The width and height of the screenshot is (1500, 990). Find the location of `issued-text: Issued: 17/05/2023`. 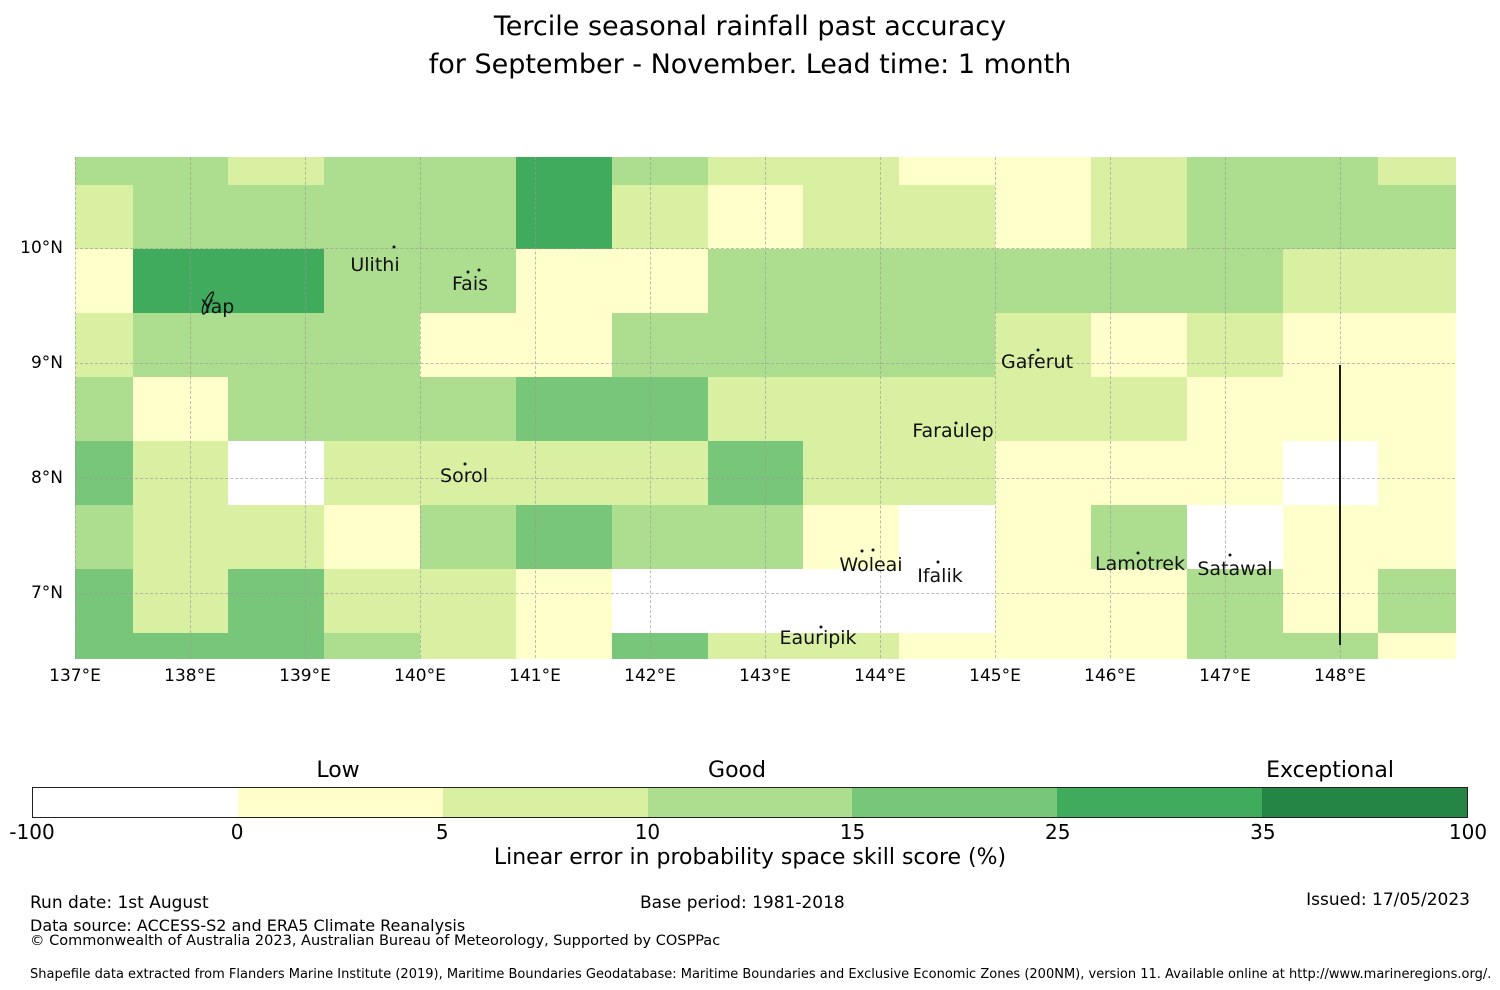

issued-text: Issued: 17/05/2023 is located at coordinates (1388, 900).